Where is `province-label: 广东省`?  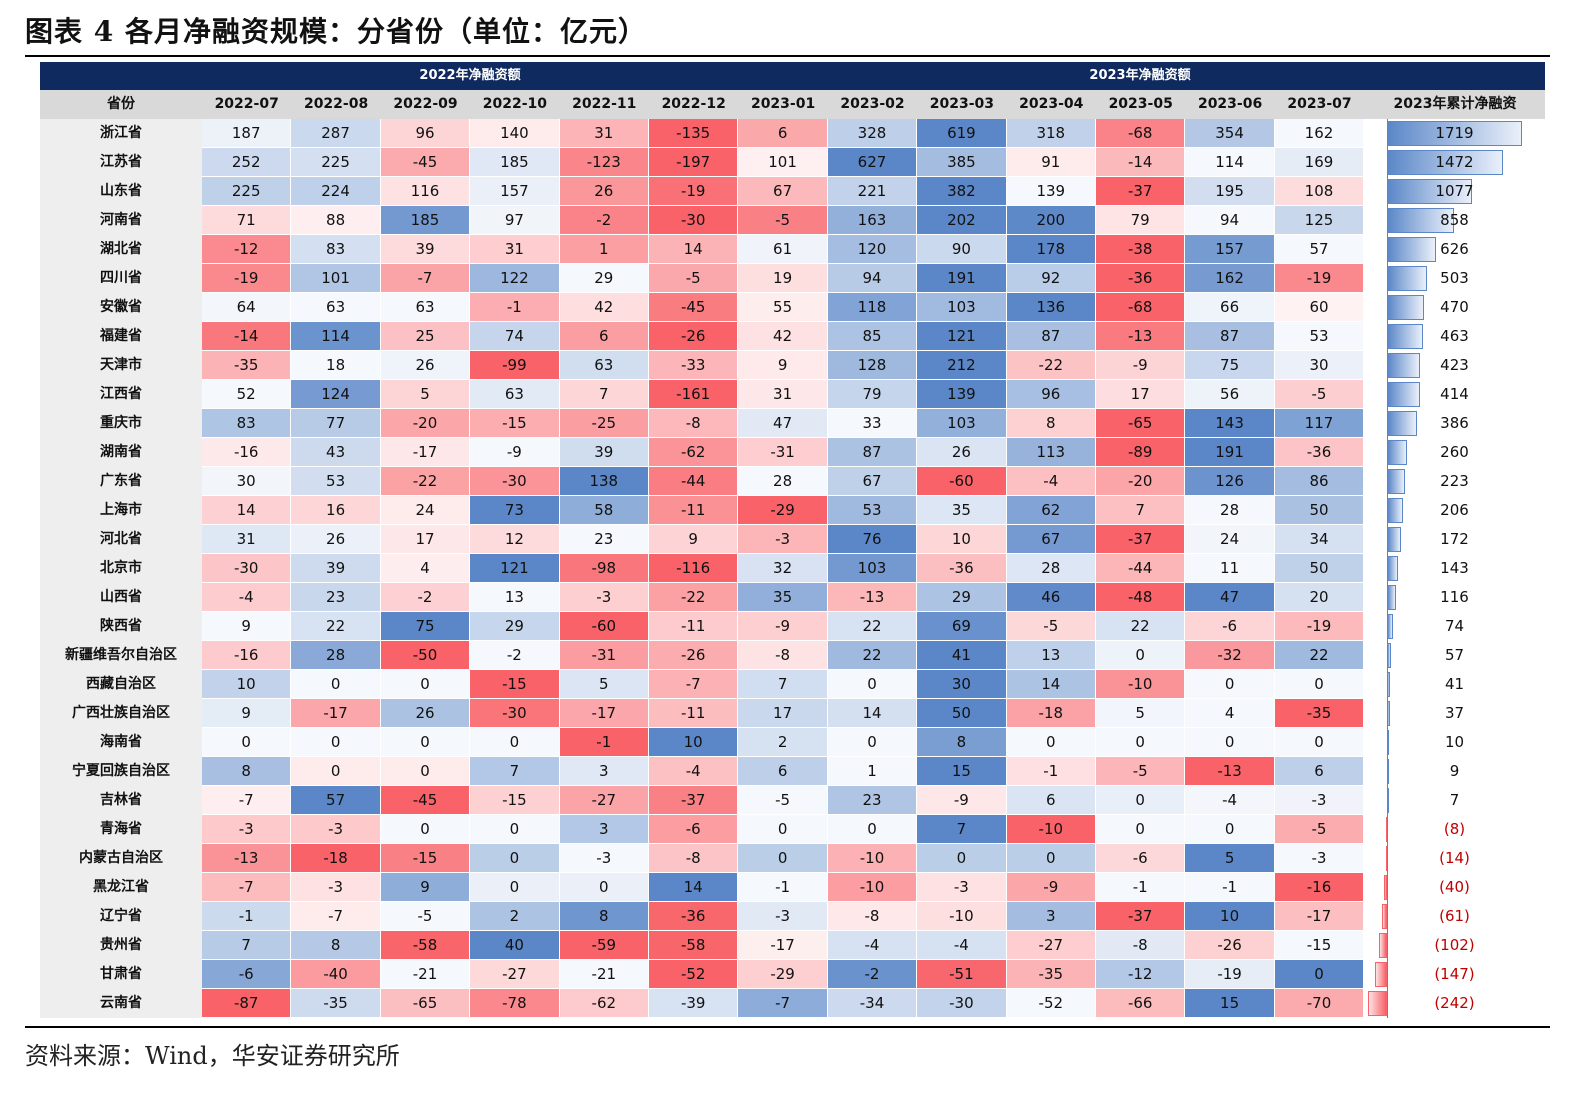 province-label: 广东省 is located at coordinates (121, 481).